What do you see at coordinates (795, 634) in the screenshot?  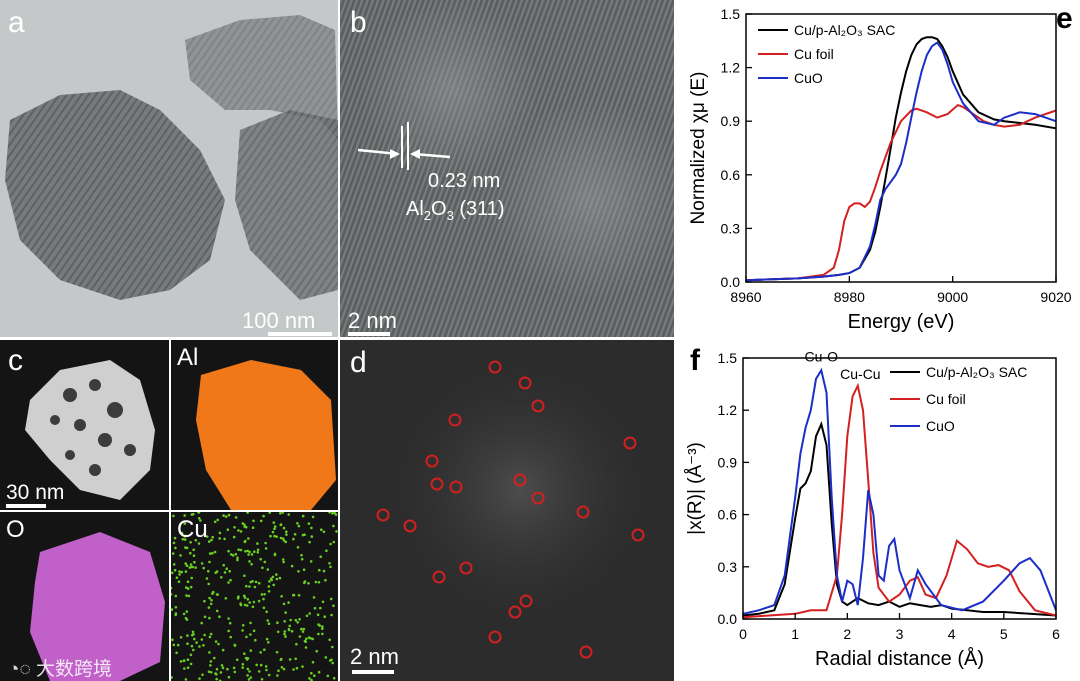 I see `x-tick-label: 1` at bounding box center [795, 634].